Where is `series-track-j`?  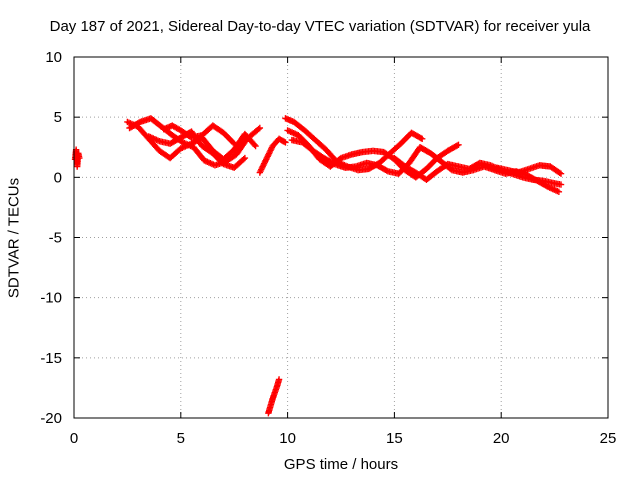
series-track-j is located at coordinates (529, 169).